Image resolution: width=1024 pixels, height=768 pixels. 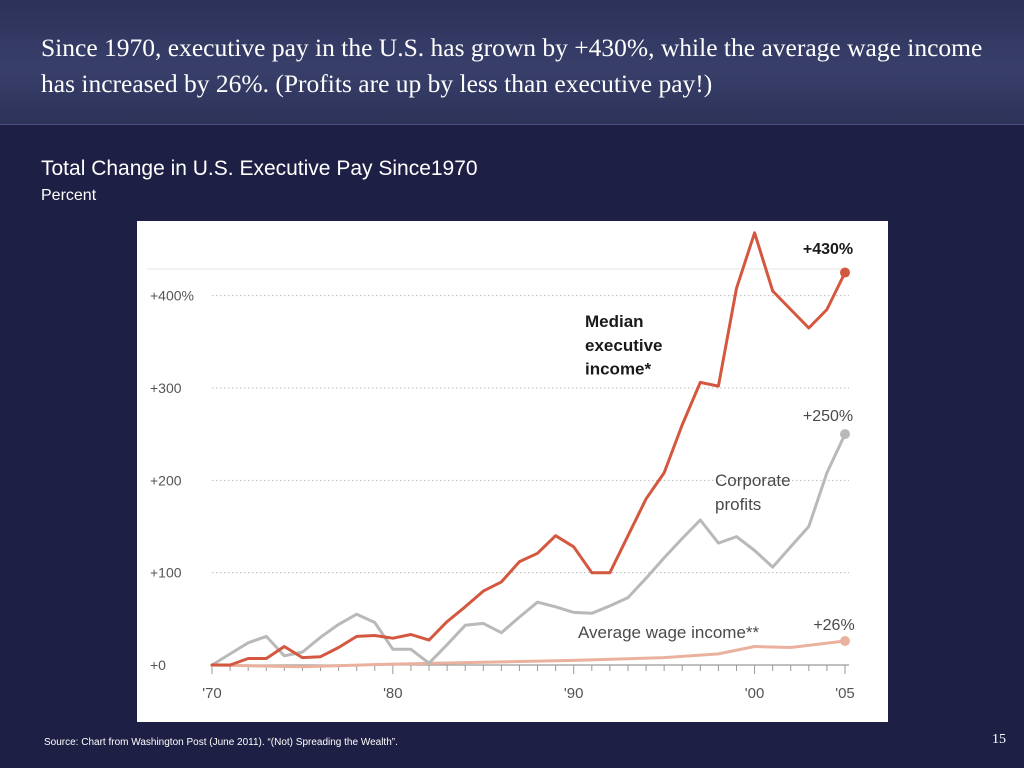 I want to click on x-tick-label: '70, so click(x=212, y=693).